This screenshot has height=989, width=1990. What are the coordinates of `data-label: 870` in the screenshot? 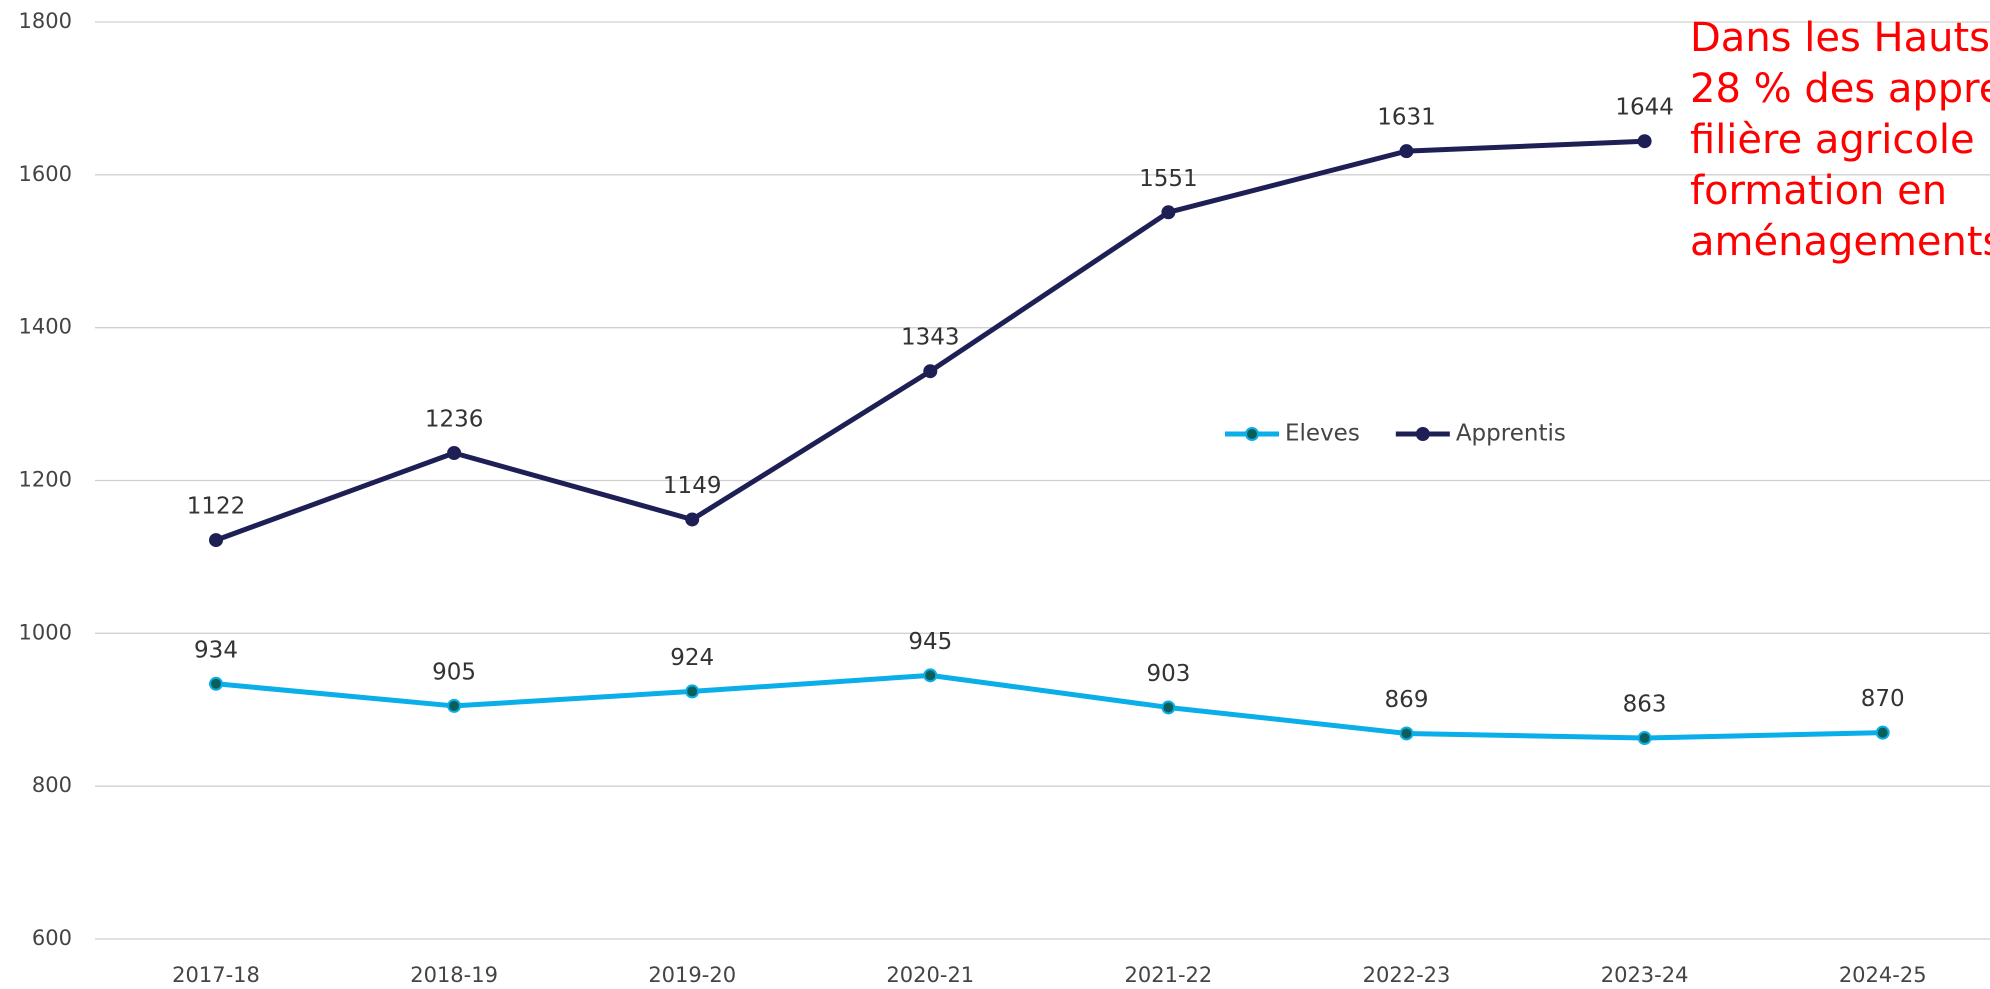 It's located at (1883, 699).